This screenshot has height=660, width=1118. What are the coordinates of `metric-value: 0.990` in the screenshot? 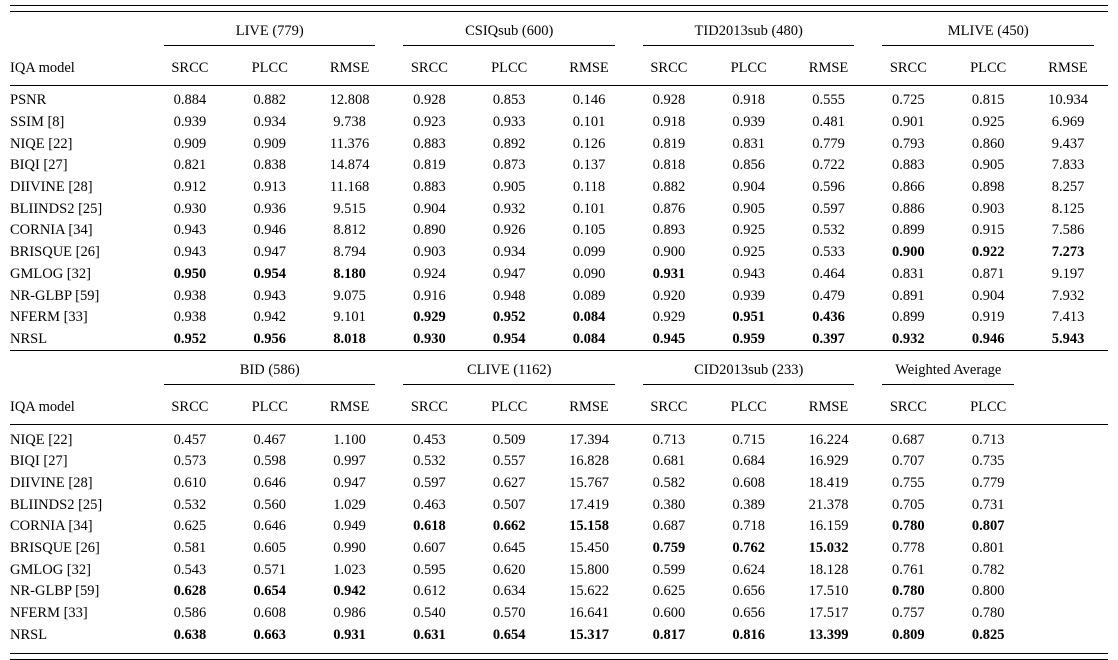 It's located at (349, 548).